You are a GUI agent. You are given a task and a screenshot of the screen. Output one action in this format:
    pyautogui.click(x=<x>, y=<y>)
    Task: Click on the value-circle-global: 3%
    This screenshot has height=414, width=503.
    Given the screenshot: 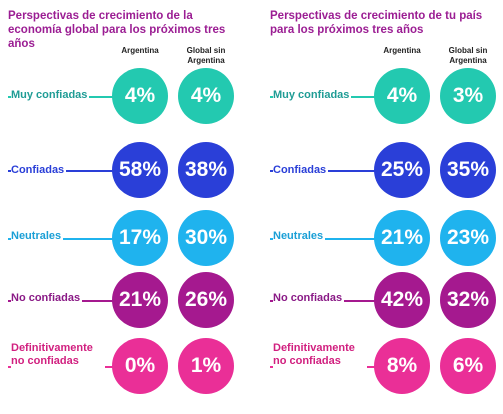 What is the action you would take?
    pyautogui.click(x=468, y=96)
    